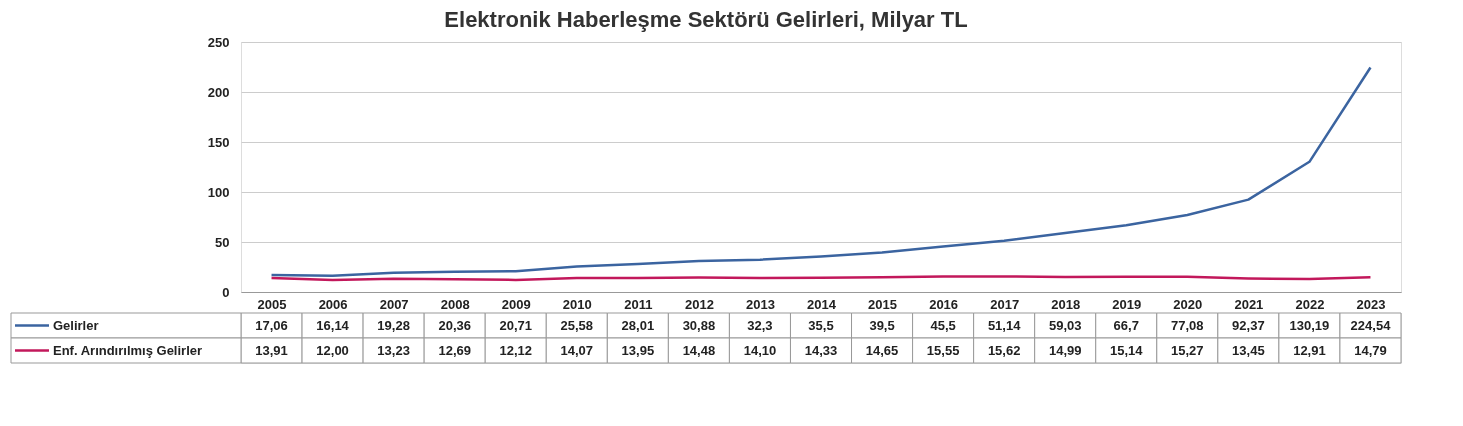  Describe the element at coordinates (699, 325) in the screenshot. I see `data-label: 30,88` at that location.